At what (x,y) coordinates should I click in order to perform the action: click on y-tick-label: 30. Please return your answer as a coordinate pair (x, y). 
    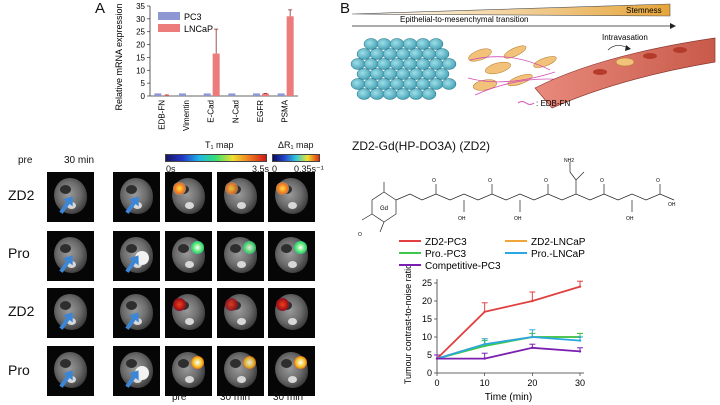
    Looking at the image, I should click on (140, 19).